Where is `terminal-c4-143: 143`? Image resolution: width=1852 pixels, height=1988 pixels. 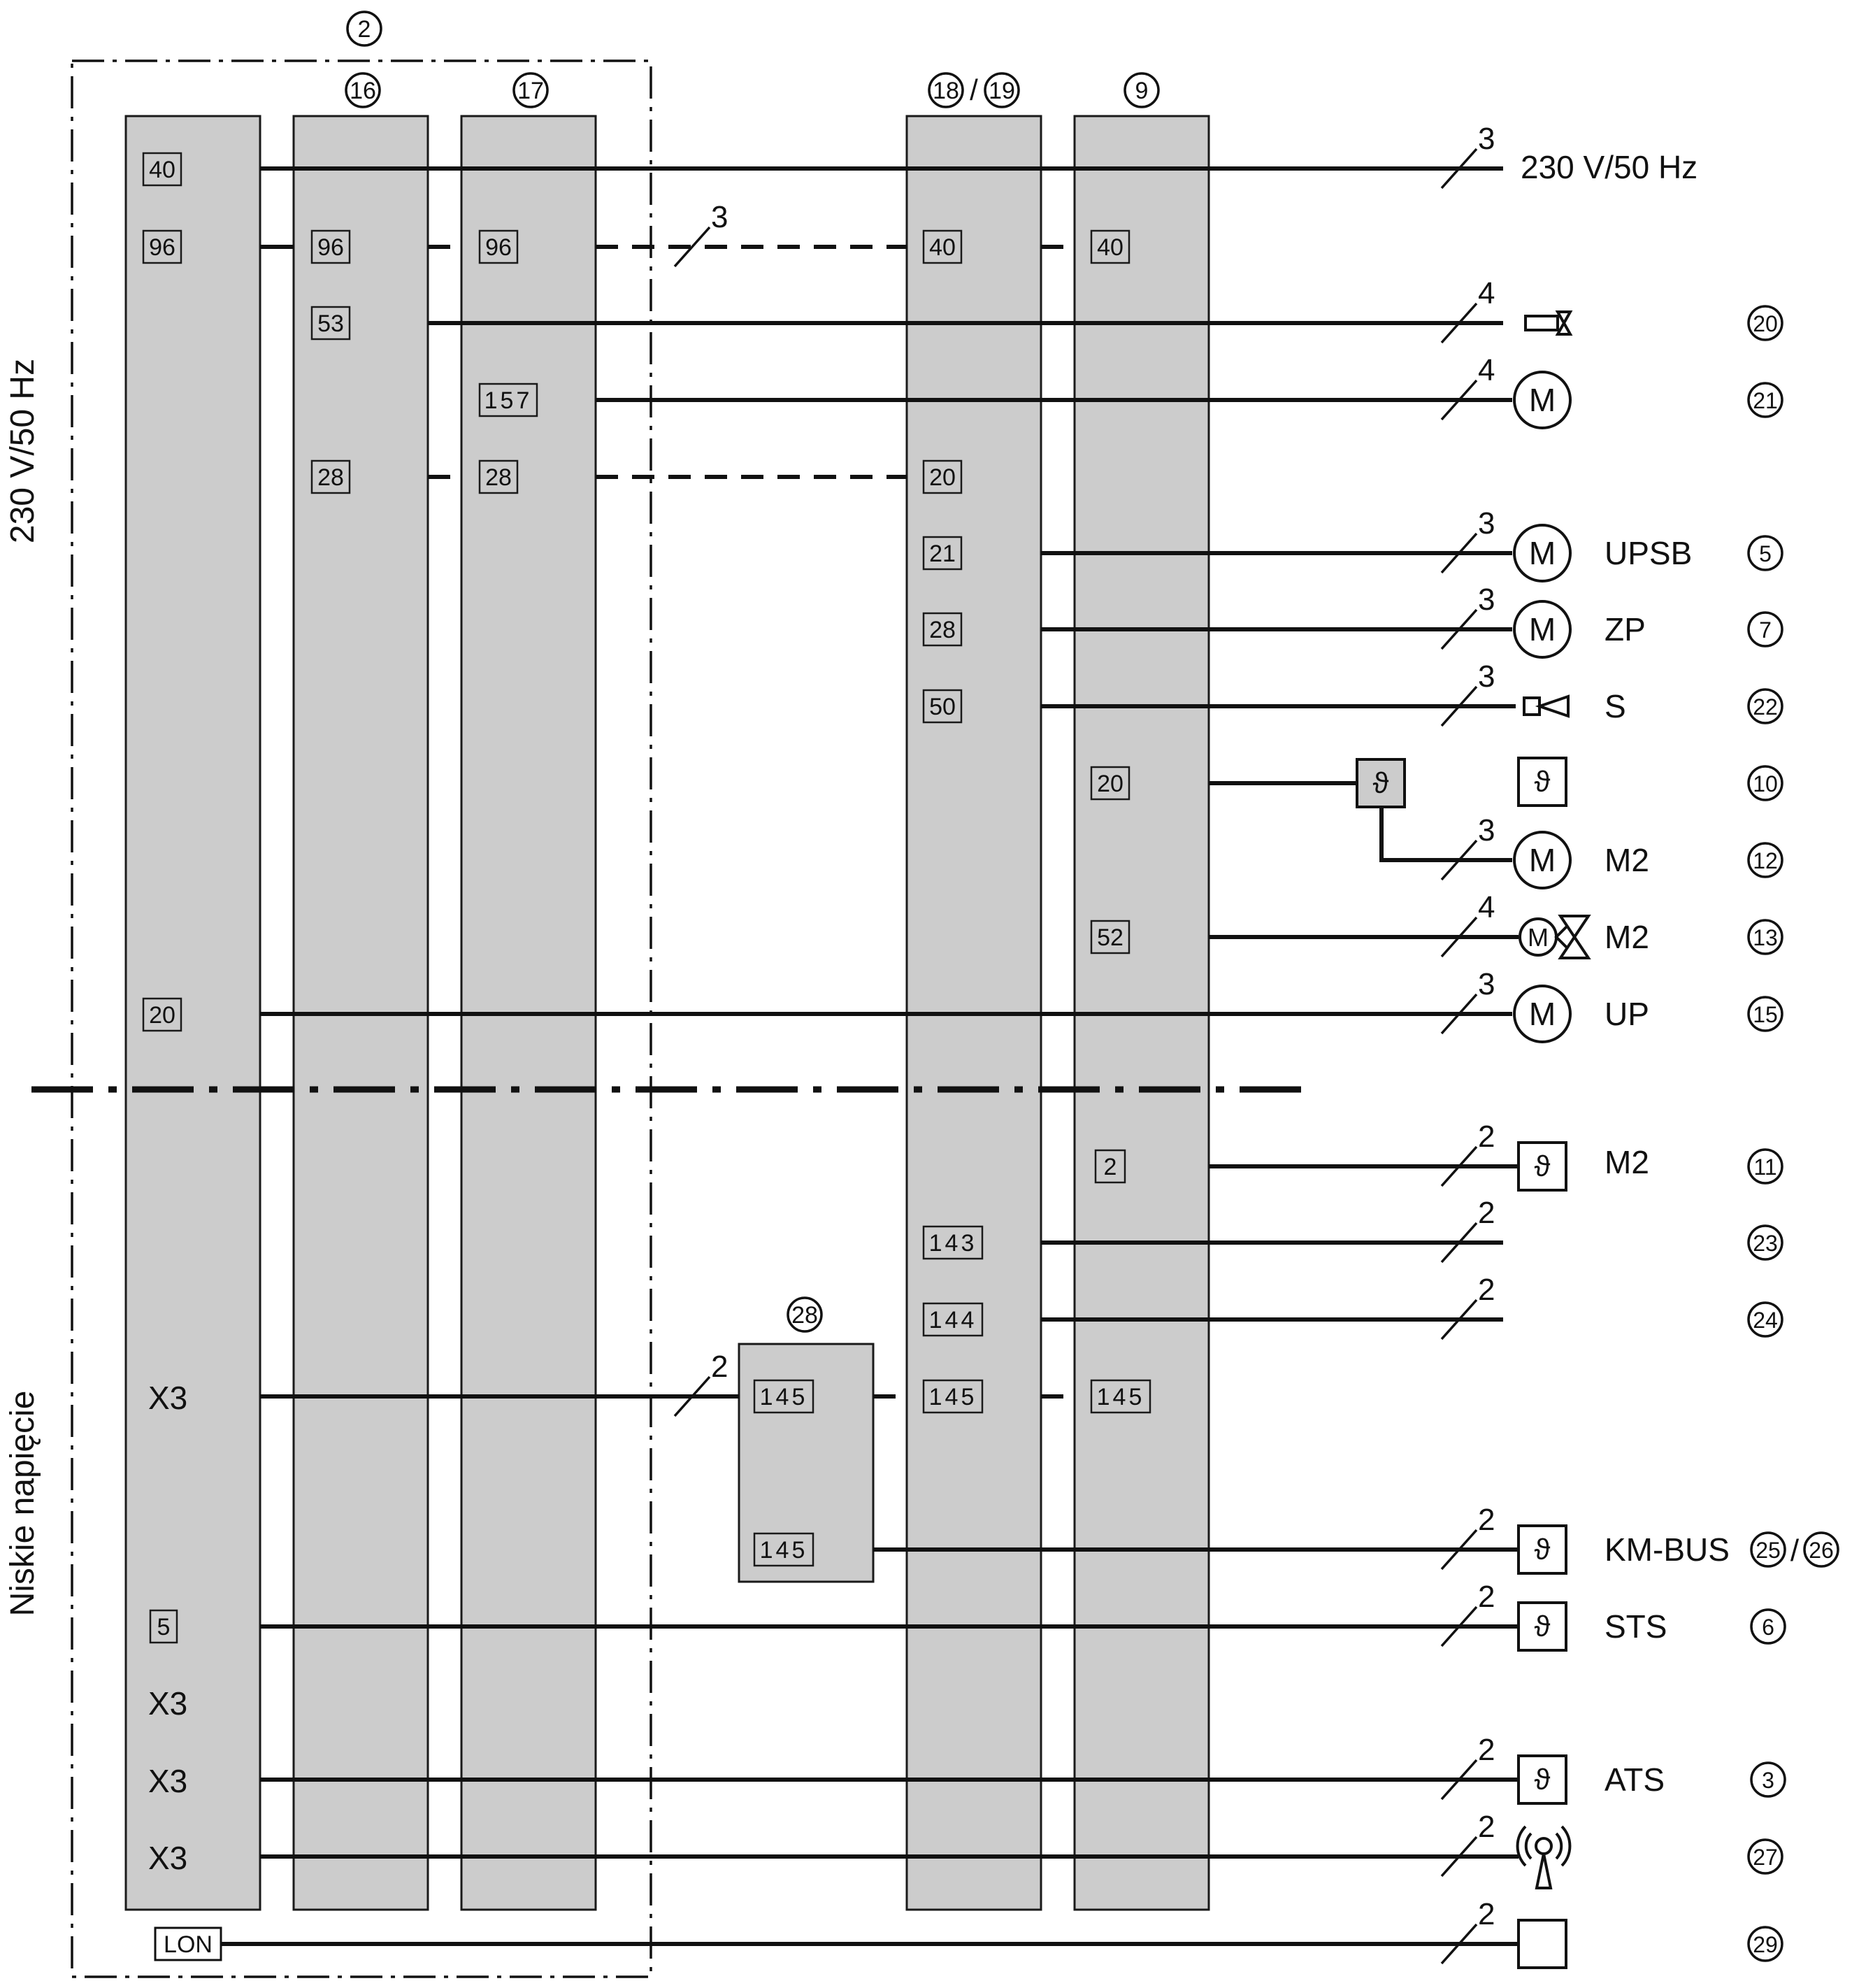
terminal-c4-143: 143 is located at coordinates (953, 1242).